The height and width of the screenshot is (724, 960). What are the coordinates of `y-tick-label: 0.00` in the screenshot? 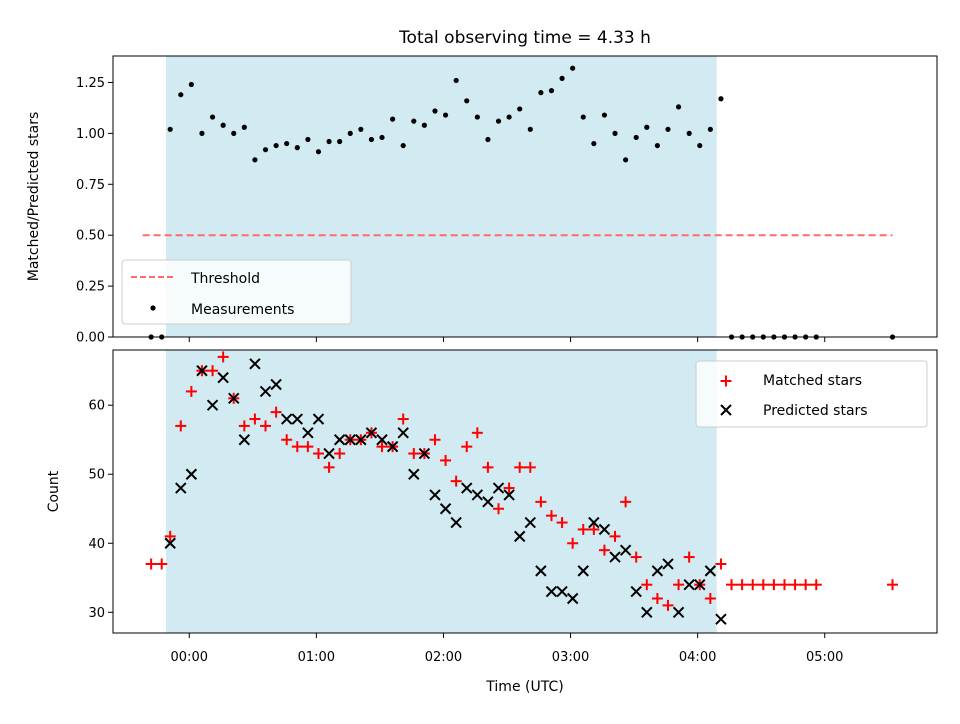 It's located at (90, 338).